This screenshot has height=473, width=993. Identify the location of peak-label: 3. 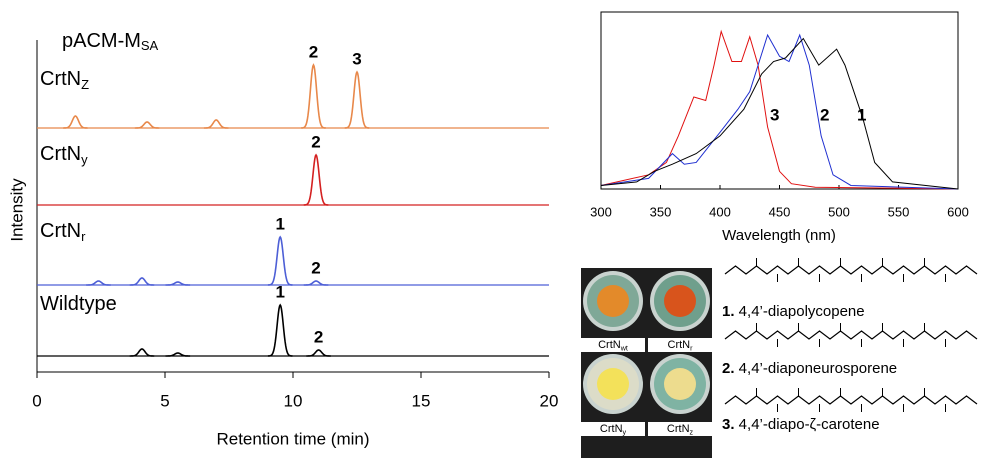
(356, 58).